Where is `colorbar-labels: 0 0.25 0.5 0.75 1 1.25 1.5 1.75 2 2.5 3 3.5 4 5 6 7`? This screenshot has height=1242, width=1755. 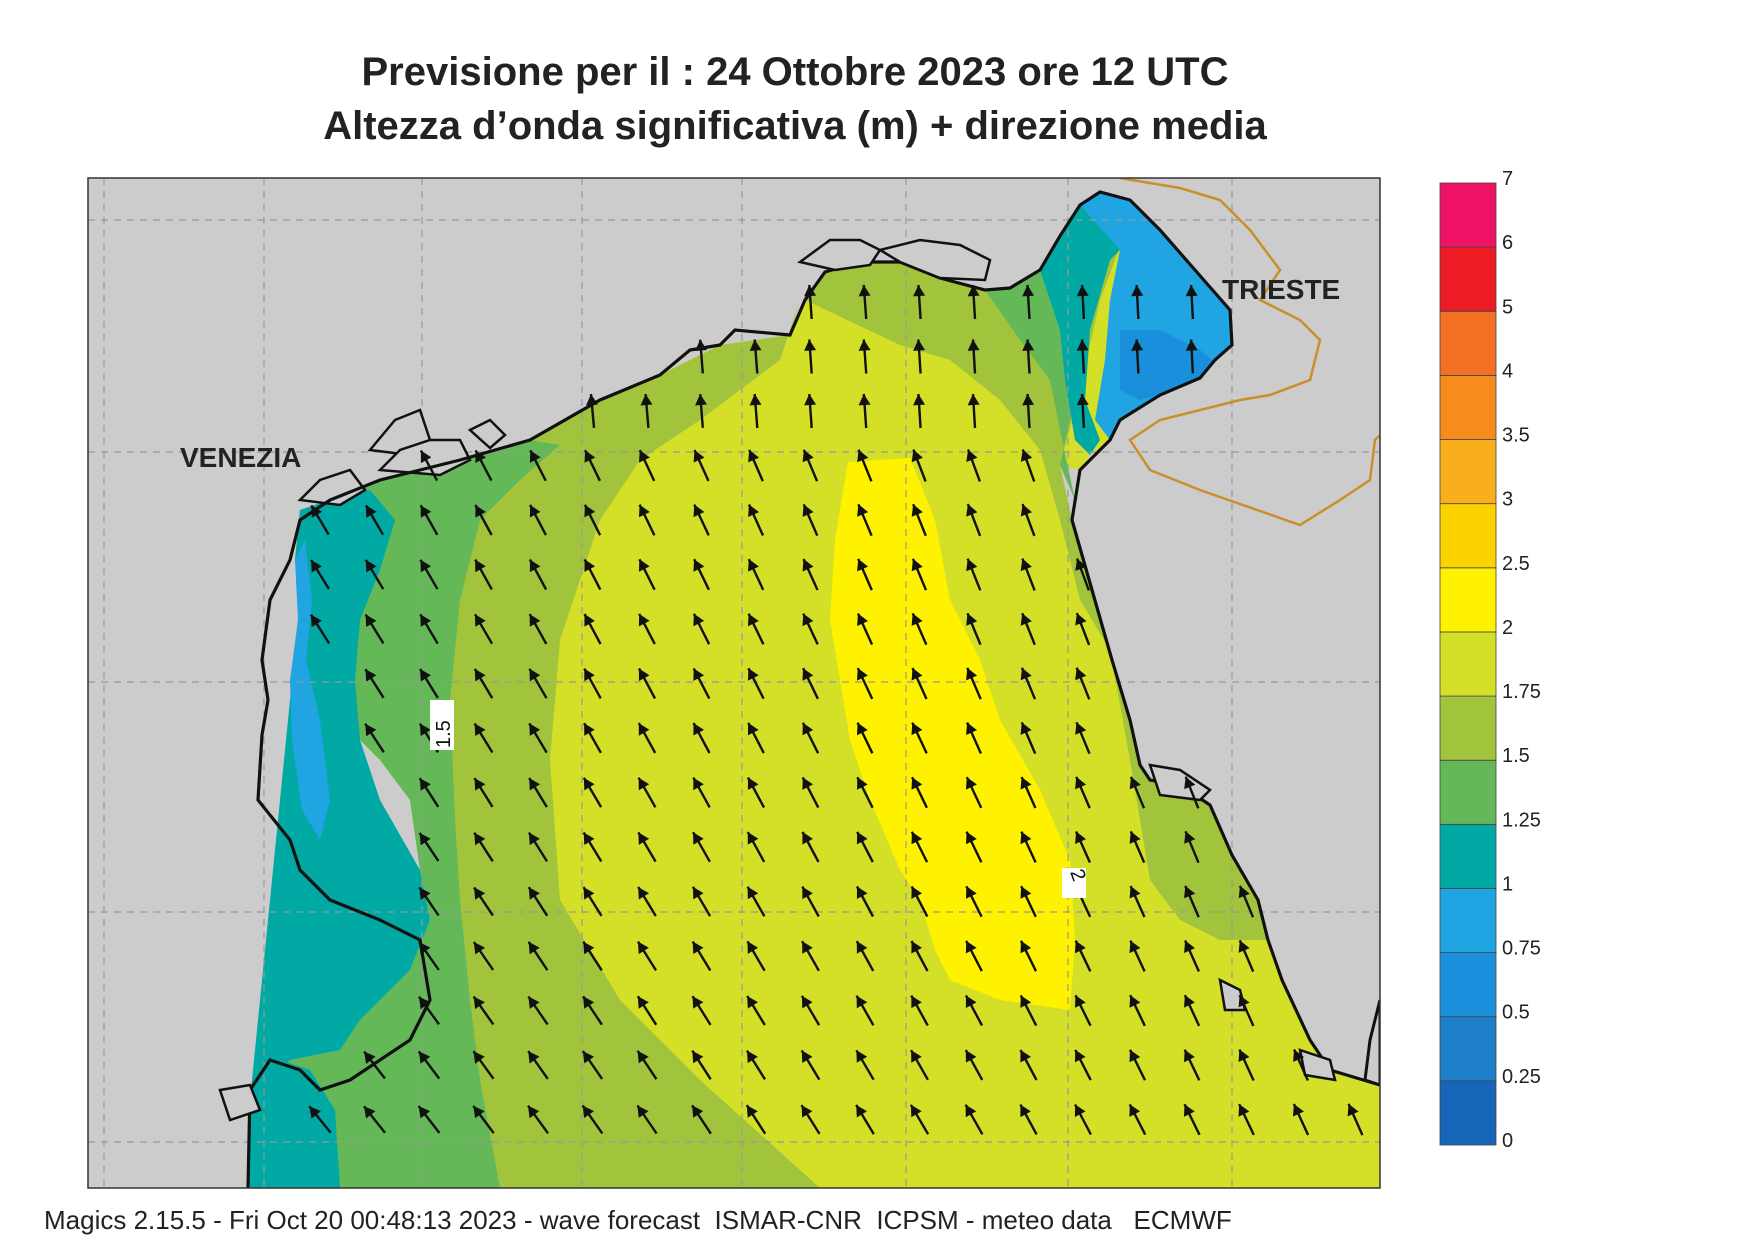 colorbar-labels: 0 0.25 0.5 0.75 1 1.25 1.5 1.75 2 2.5 3 3.5 4 5 6 7 is located at coordinates (1521, 660).